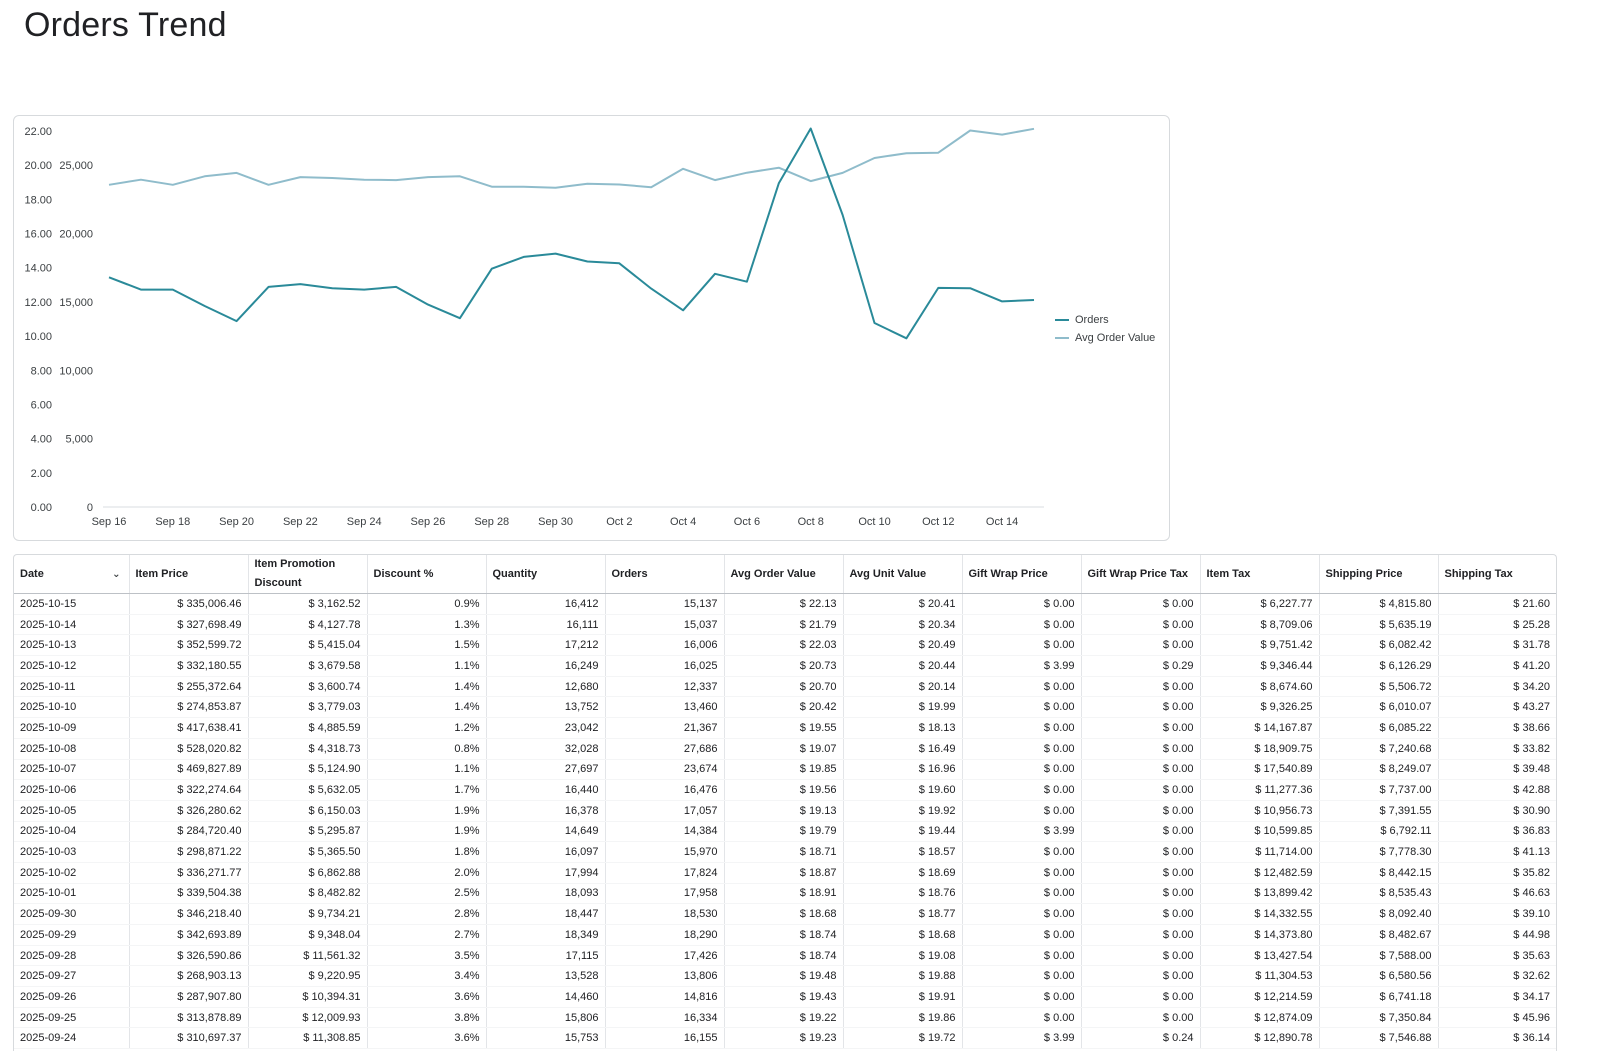  Describe the element at coordinates (427, 666) in the screenshot. I see `table-cell: 1.1%` at that location.